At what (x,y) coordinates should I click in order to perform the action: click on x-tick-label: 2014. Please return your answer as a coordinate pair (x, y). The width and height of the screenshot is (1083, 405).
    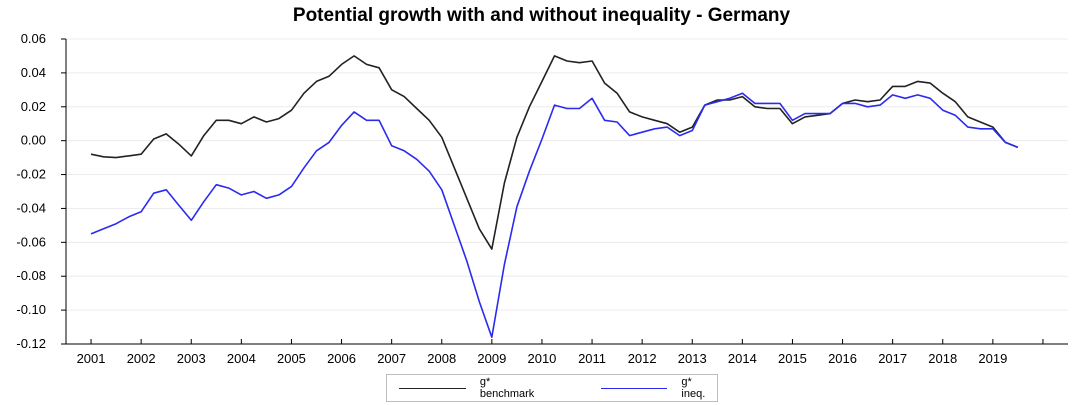
    Looking at the image, I should click on (742, 358).